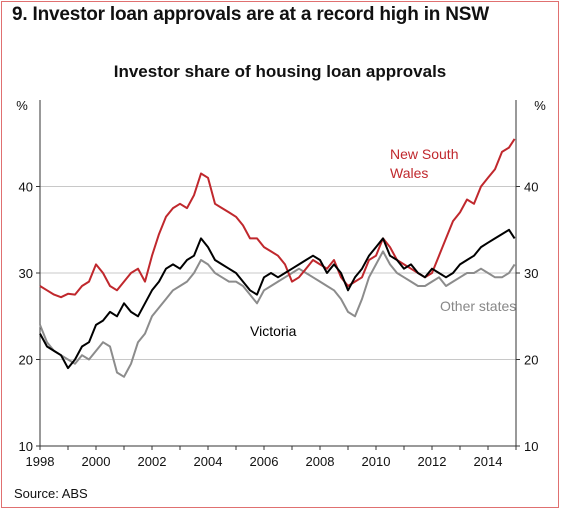 The image size is (562, 511). Describe the element at coordinates (26, 360) in the screenshot. I see `y-tick-label-left: 20` at that location.